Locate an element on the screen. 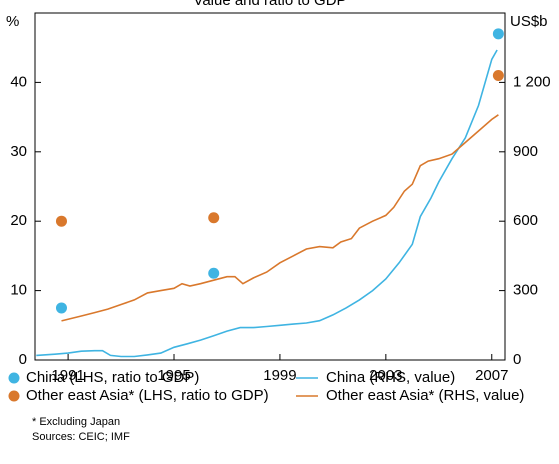  y2-tick-label: 900 is located at coordinates (525, 151).